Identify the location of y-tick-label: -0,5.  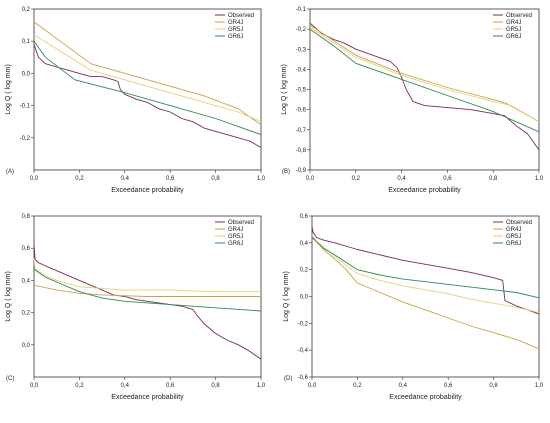
(301, 91).